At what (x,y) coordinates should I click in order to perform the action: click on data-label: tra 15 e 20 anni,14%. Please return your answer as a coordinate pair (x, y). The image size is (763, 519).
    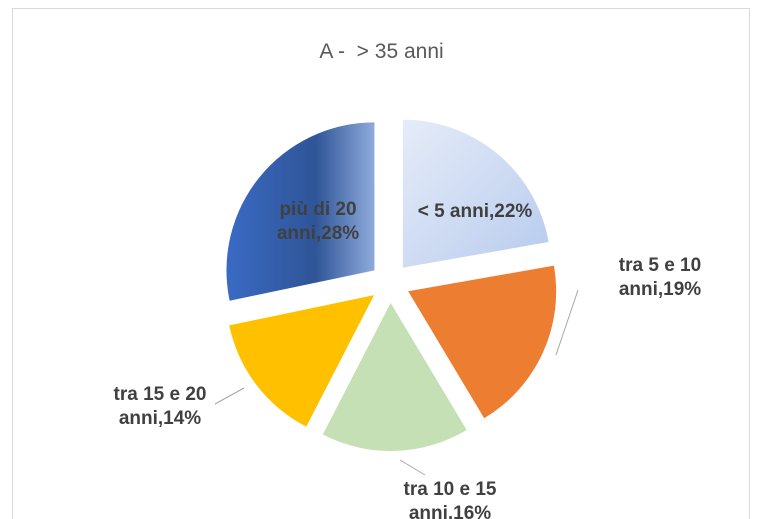
    Looking at the image, I should click on (160, 406).